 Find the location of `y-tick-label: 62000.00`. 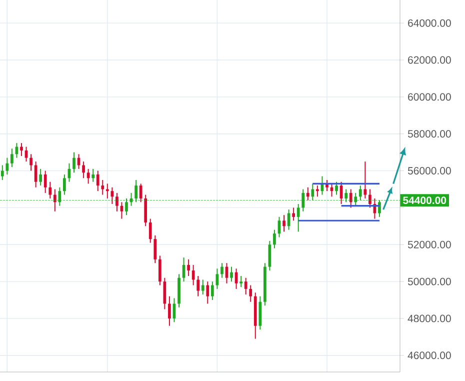

y-tick-label: 62000.00 is located at coordinates (429, 60).